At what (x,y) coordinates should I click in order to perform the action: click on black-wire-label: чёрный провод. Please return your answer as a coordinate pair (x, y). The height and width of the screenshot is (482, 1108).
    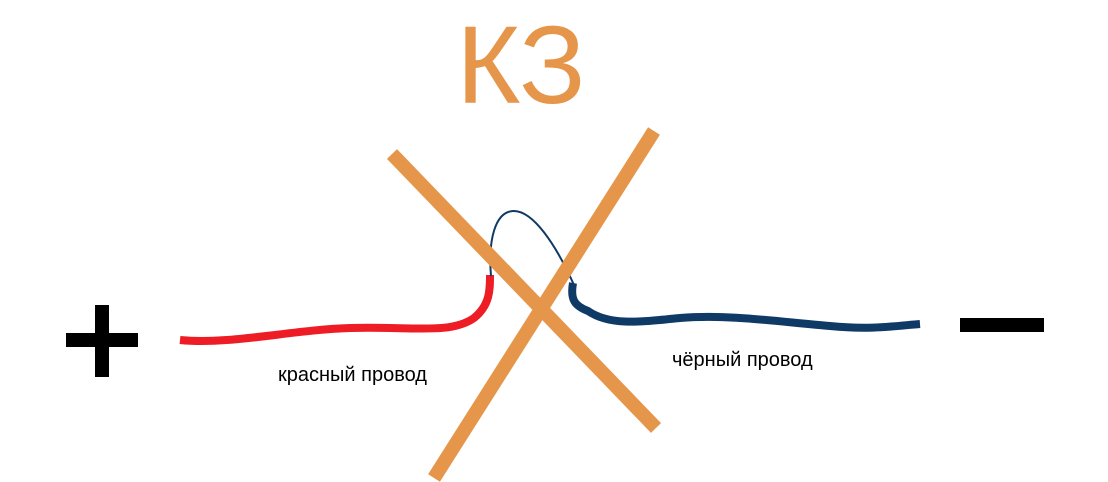
    Looking at the image, I should click on (742, 360).